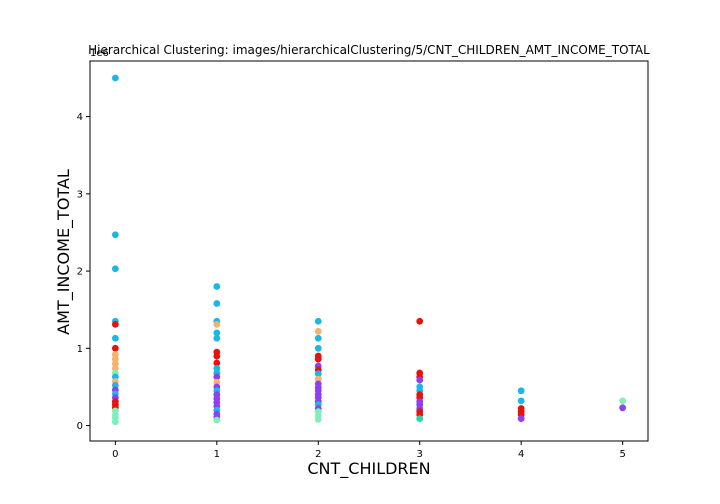 This screenshot has width=720, height=504. I want to click on y-axis-ticks: 0 1 2 3 4, so click(83, 272).